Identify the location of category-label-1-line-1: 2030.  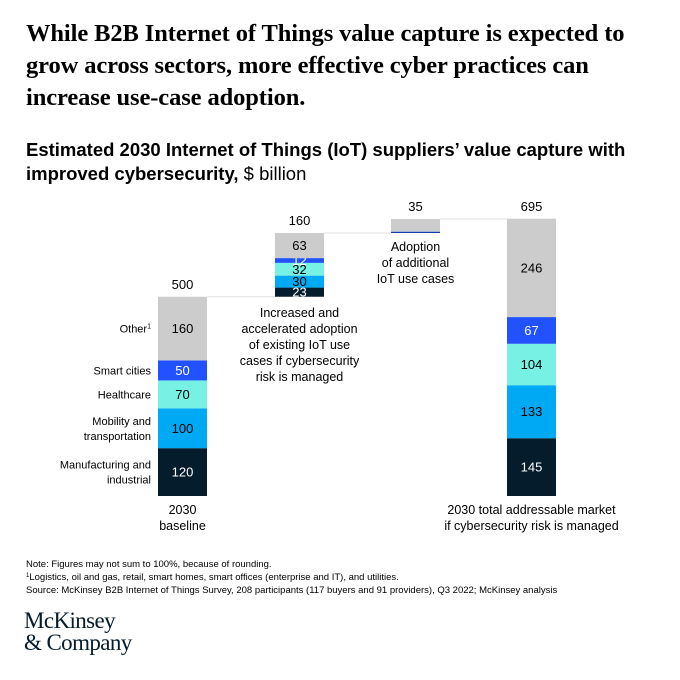
(183, 510).